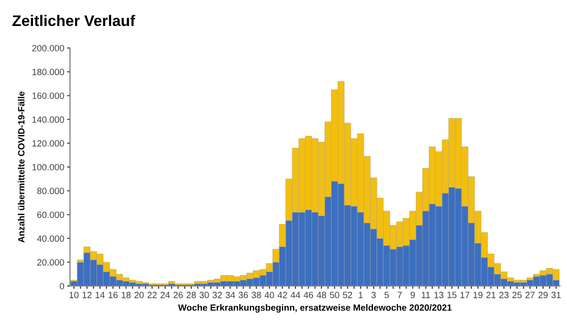 The image size is (567, 326). Describe the element at coordinates (315, 308) in the screenshot. I see `x-axis-title: Woche Erkrankungsbeginn, ersatzweise Meldewoche 2020/2021` at that location.